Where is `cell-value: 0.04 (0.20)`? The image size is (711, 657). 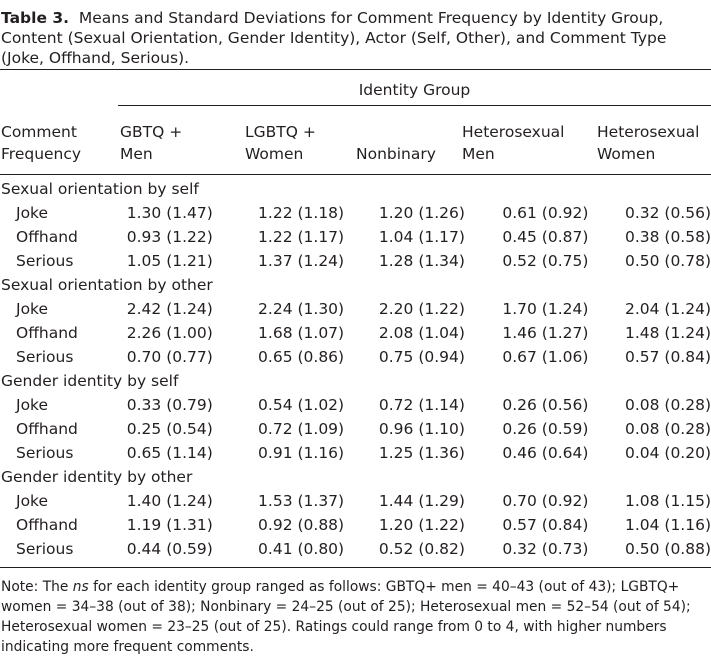
cell-value: 0.04 (0.20) is located at coordinates (667, 453).